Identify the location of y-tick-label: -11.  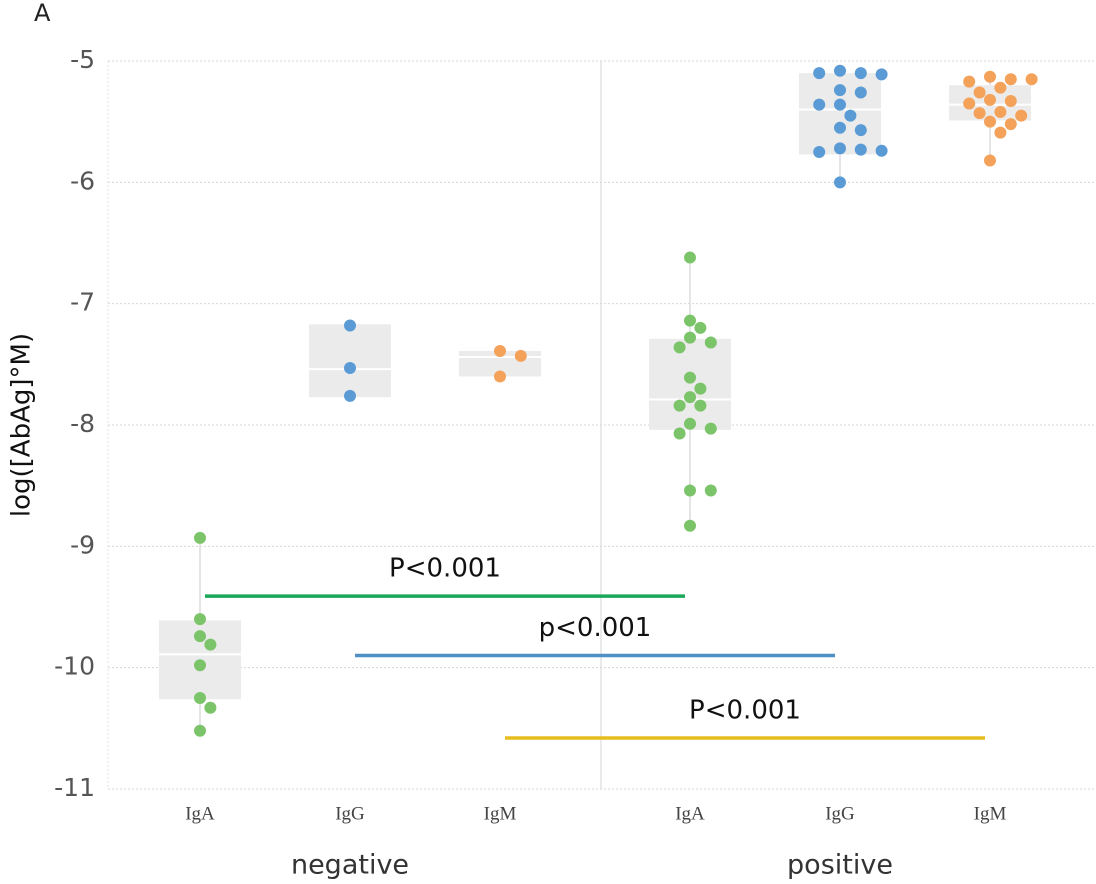
(74, 787).